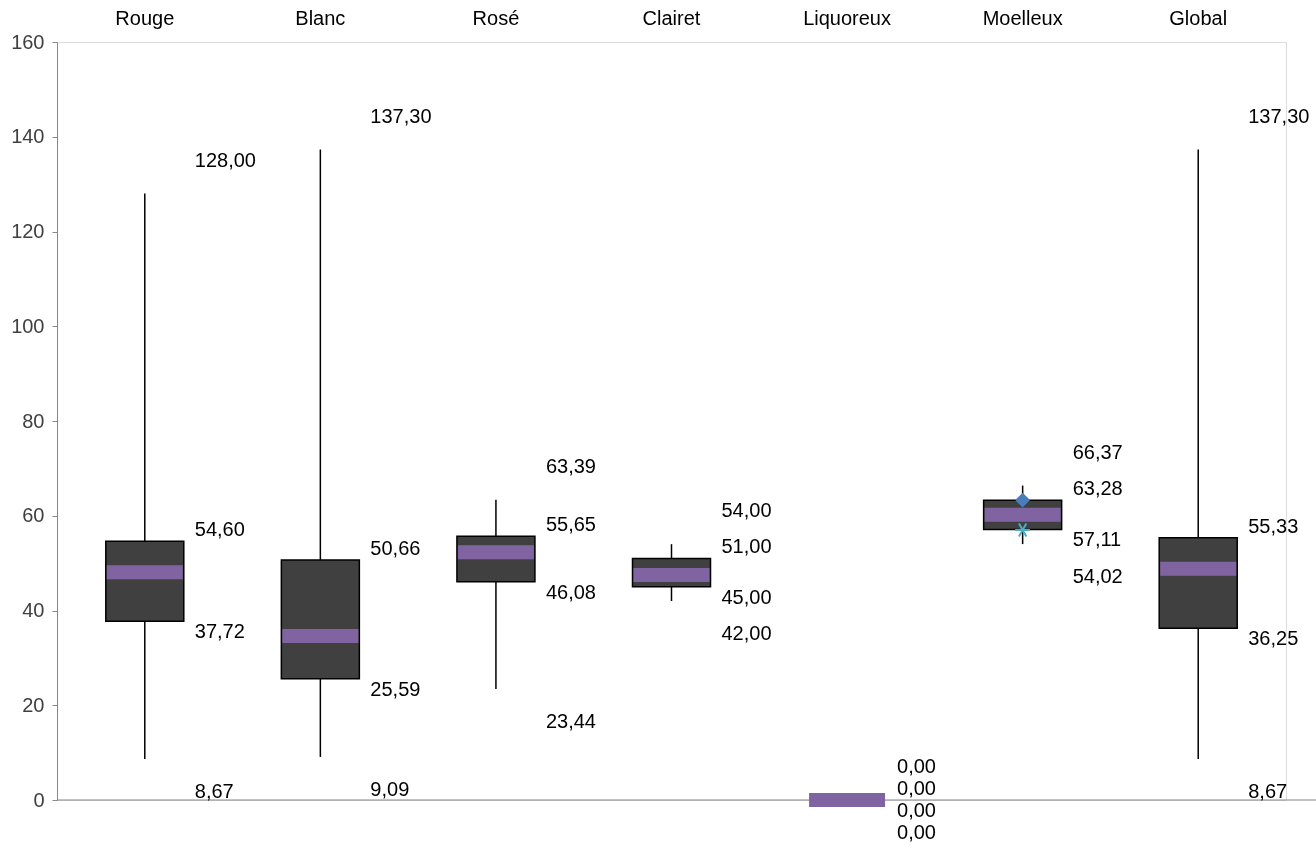  Describe the element at coordinates (395, 548) in the screenshot. I see `annotation: 50,66` at that location.